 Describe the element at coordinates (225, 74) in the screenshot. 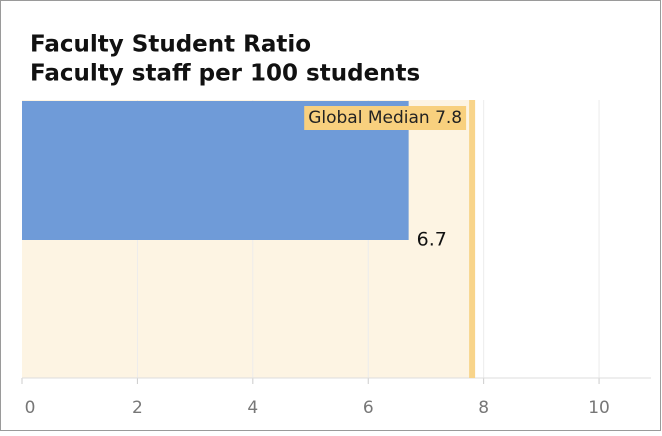

I see `chart-subtitle: Faculty staff per 100 students` at that location.